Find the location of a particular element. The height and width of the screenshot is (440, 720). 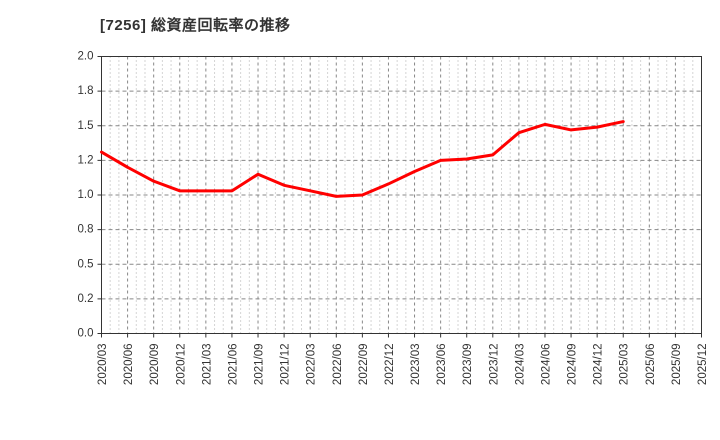

x-axis-ticks is located at coordinates (401, 335).